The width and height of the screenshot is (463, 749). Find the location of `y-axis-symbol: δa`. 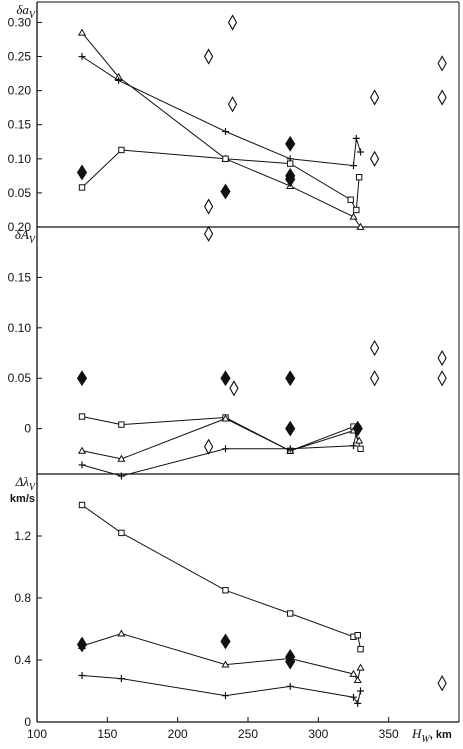

y-axis-symbol: δa is located at coordinates (22, 9).